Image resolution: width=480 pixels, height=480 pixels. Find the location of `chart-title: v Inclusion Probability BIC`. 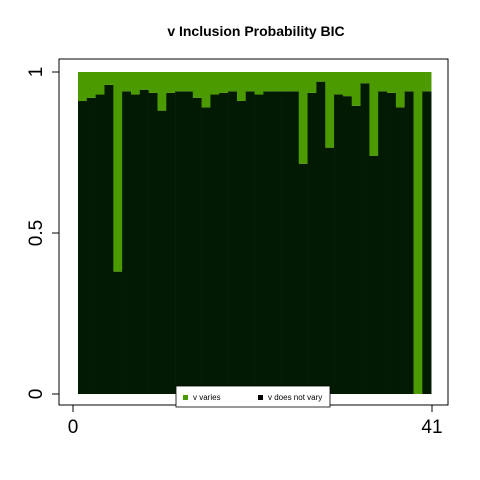

chart-title: v Inclusion Probability BIC is located at coordinates (255, 31).